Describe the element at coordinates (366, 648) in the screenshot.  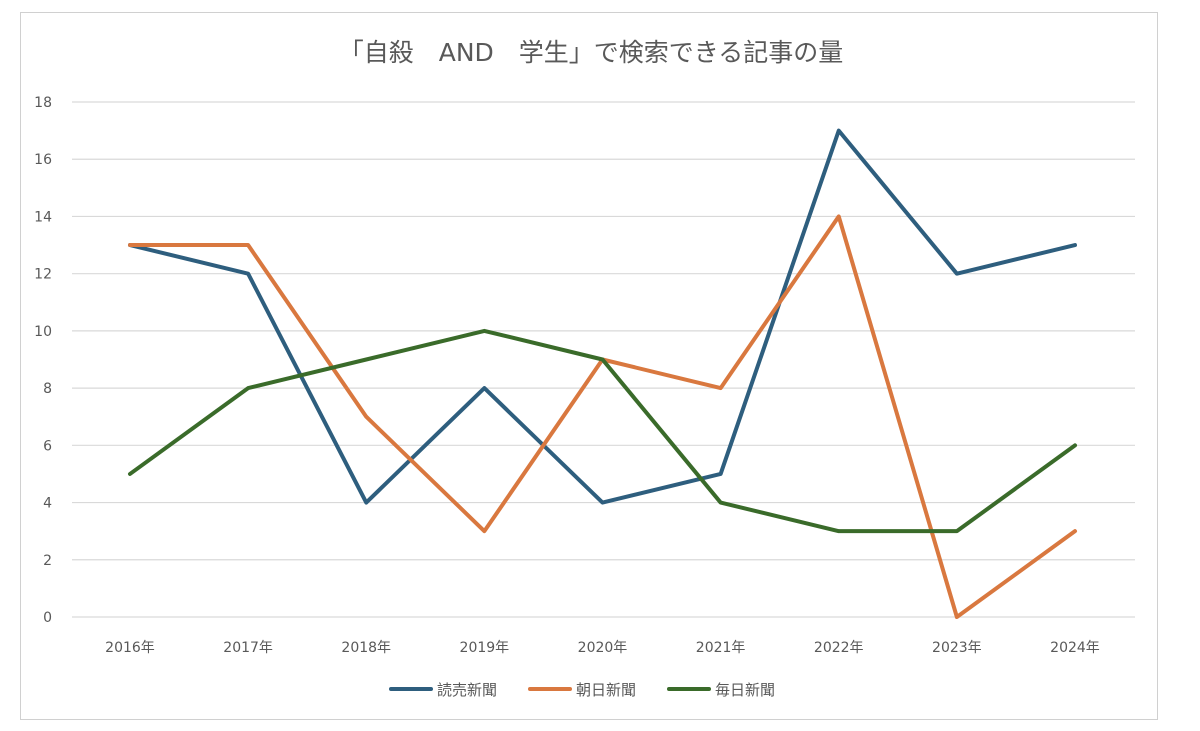
I see `x-tick-label: 2018年` at that location.